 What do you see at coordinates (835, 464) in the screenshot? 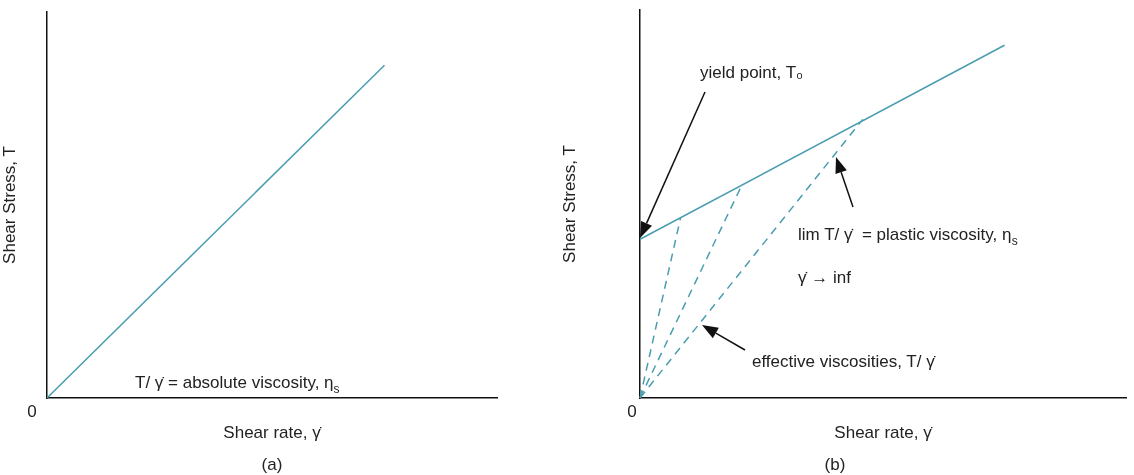
I see `text: (b)` at bounding box center [835, 464].